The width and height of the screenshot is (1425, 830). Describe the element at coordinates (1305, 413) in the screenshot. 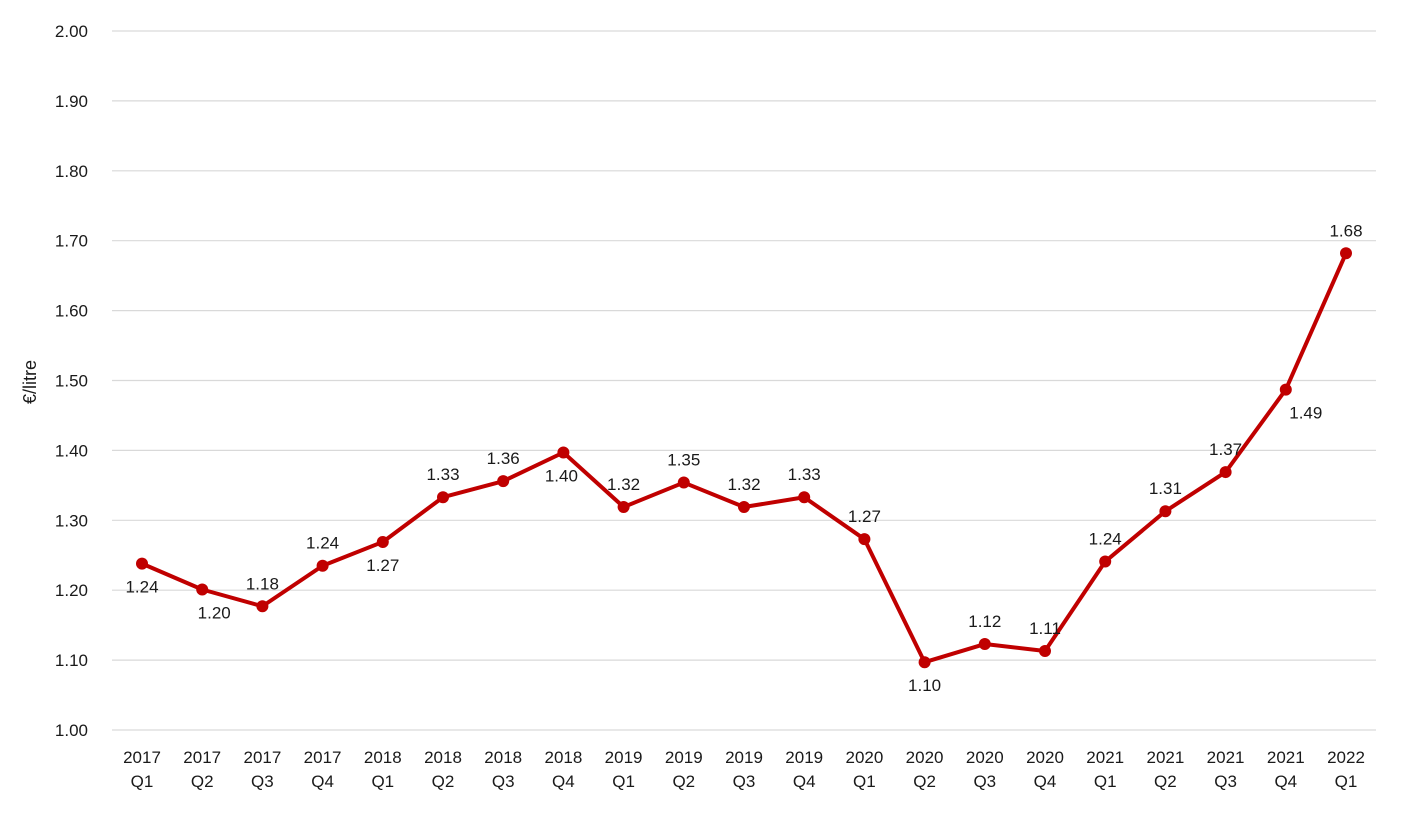

I see `data-label: 1.49` at that location.